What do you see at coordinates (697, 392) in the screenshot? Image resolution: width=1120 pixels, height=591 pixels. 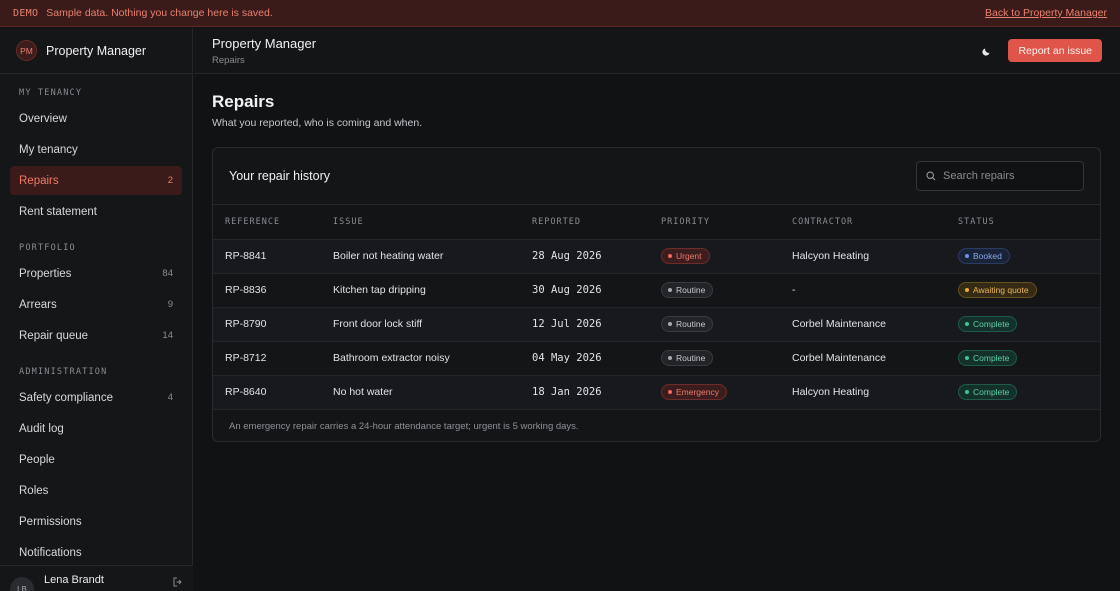 I see `badge-label: Emergency` at bounding box center [697, 392].